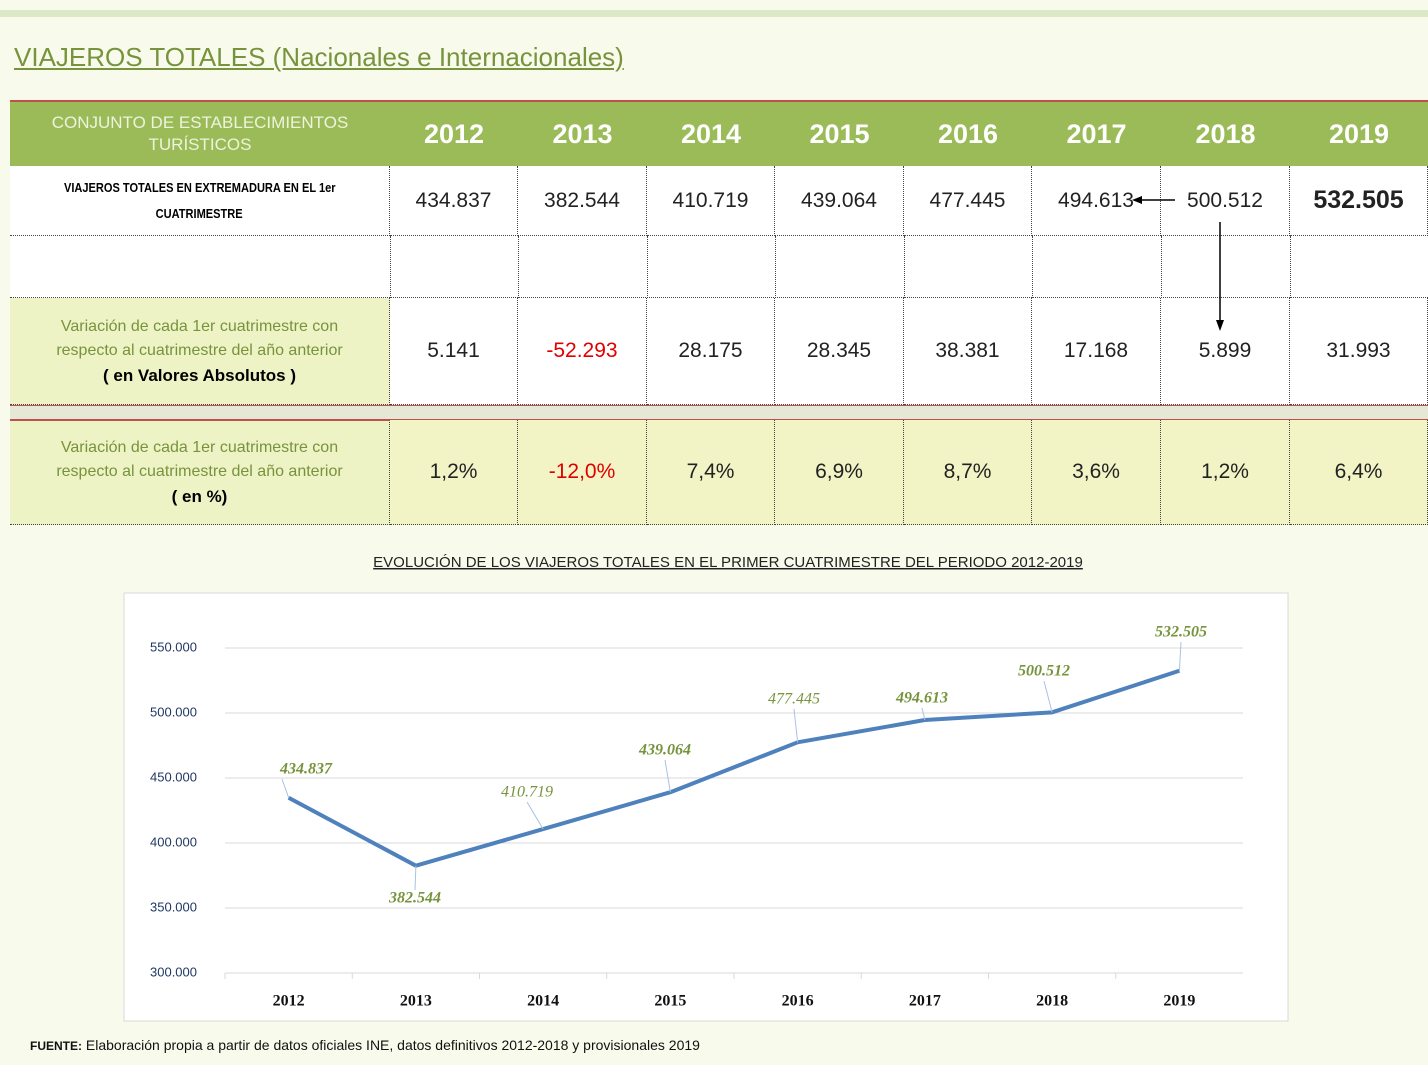  Describe the element at coordinates (734, 768) in the screenshot. I see `line` at that location.